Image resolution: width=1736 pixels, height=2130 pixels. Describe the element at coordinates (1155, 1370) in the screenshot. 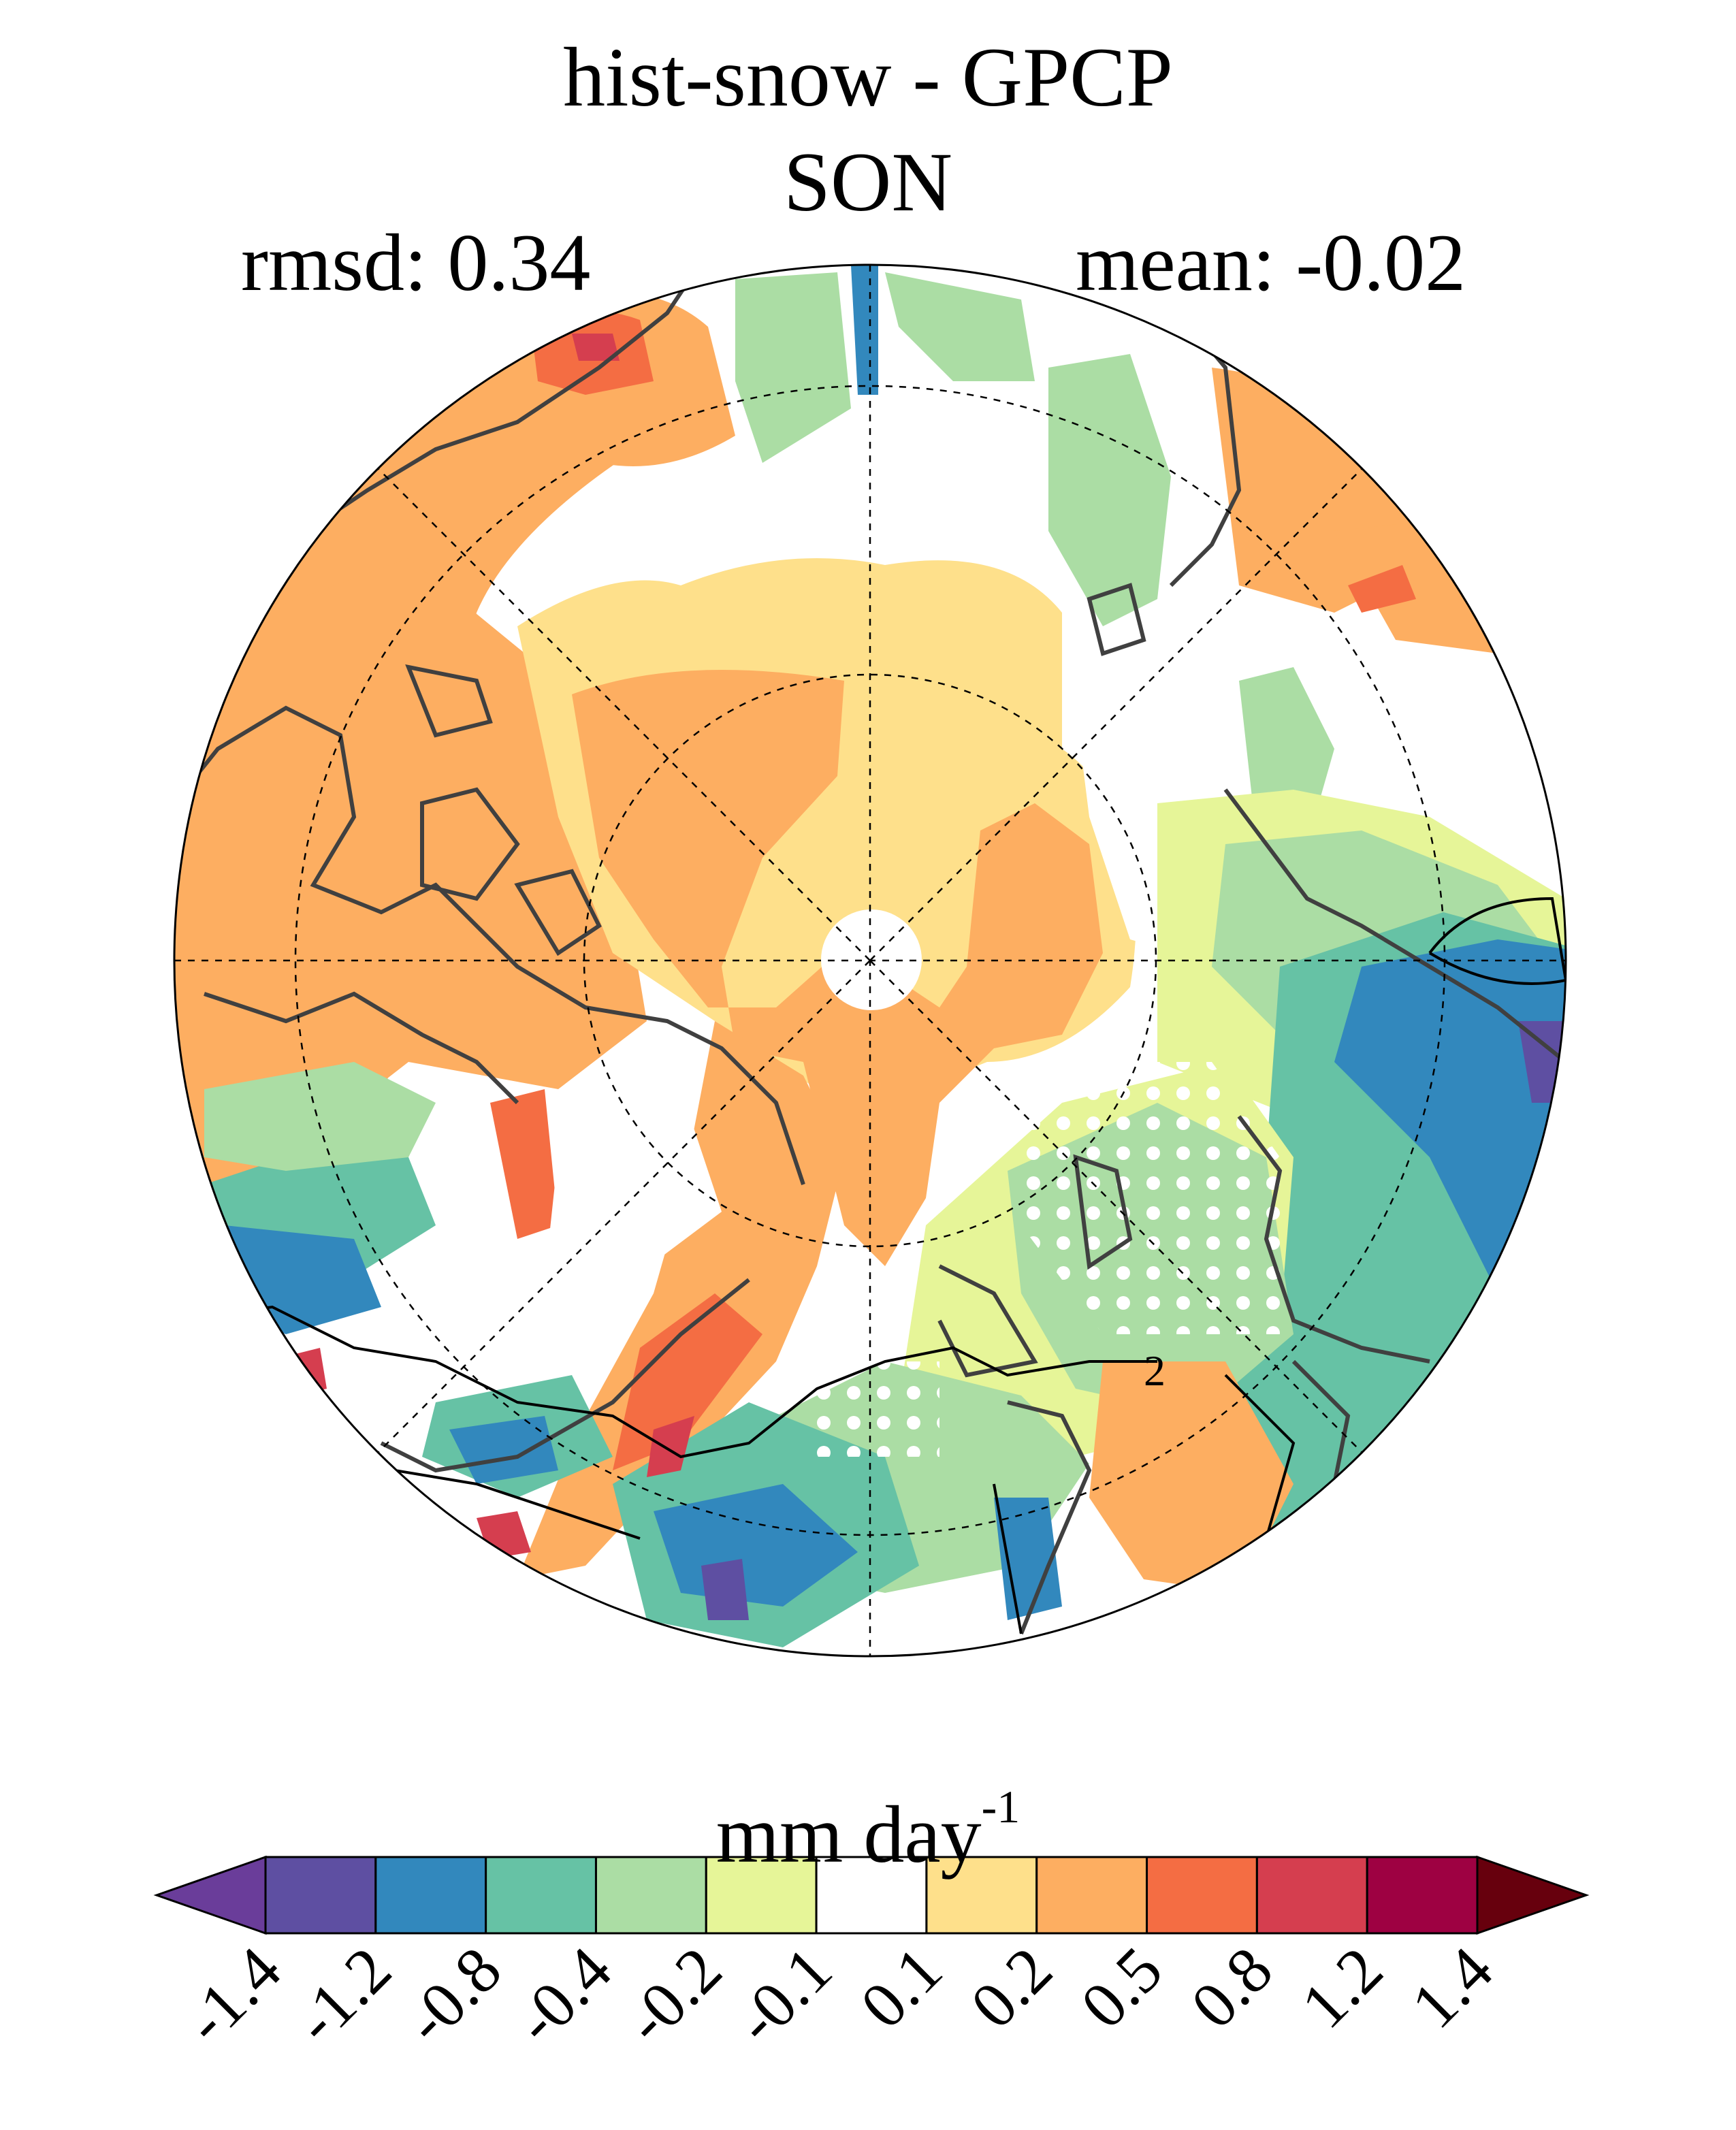

I see `contour-label: 2` at that location.